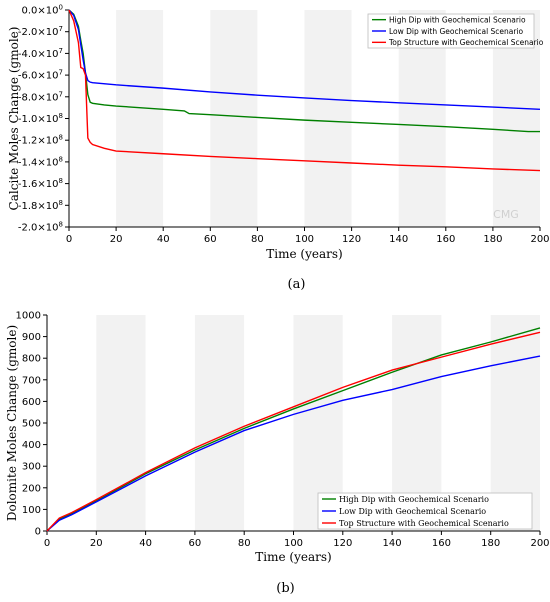 Image resolution: width=550 pixels, height=602 pixels. Describe the element at coordinates (40, 53) in the screenshot. I see `y-tick-label: -4.0×10⁷` at that location.